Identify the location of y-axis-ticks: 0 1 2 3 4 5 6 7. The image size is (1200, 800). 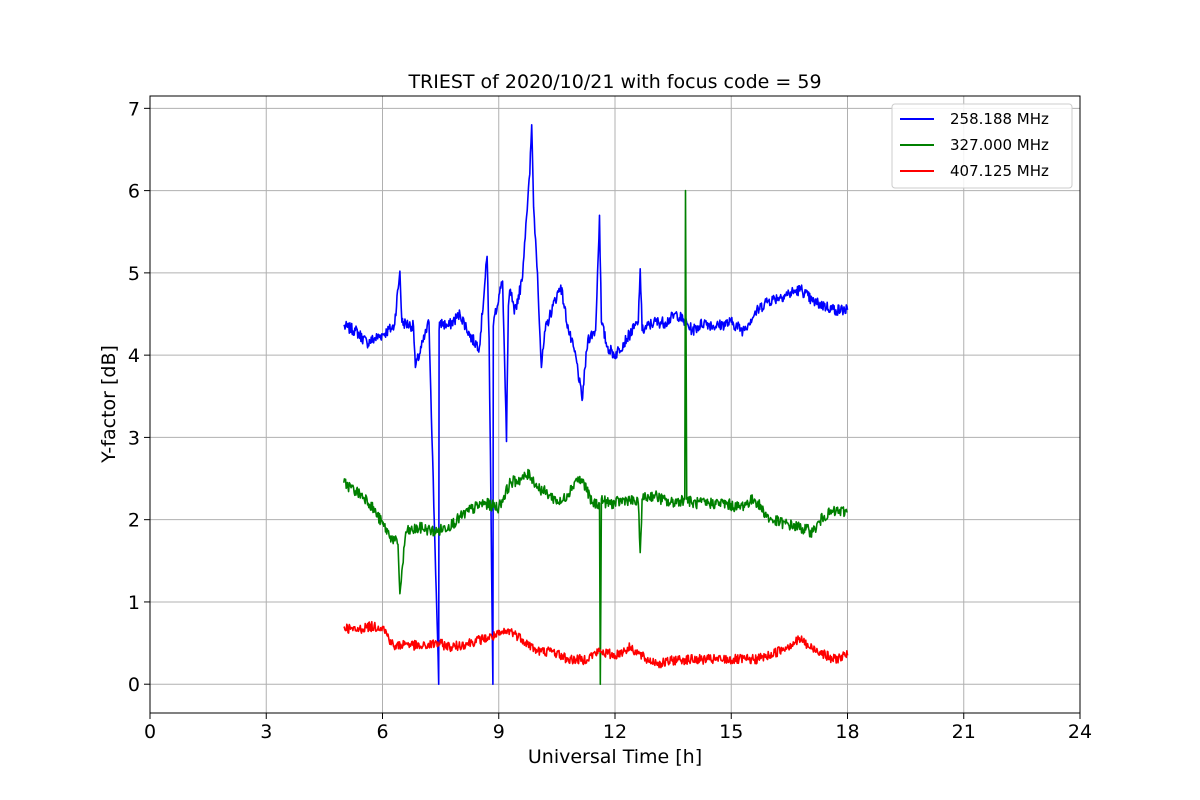
(139, 397).